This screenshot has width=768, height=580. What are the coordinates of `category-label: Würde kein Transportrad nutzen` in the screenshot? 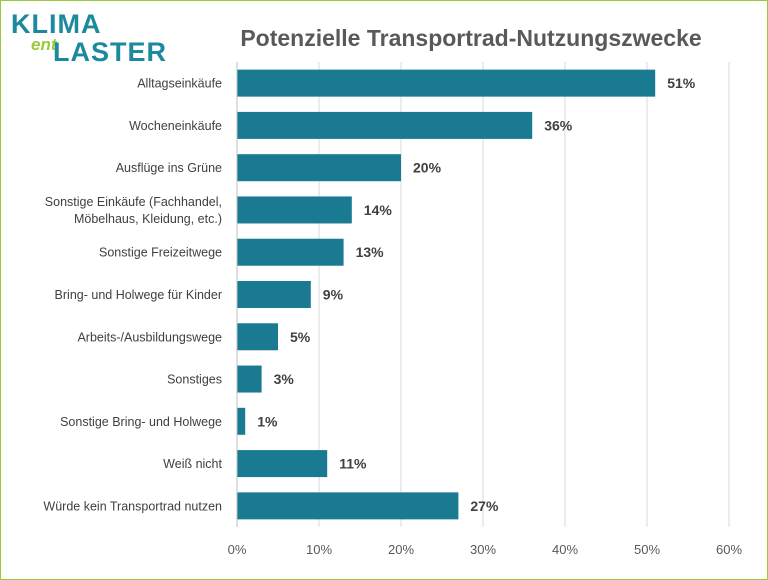 It's located at (132, 506).